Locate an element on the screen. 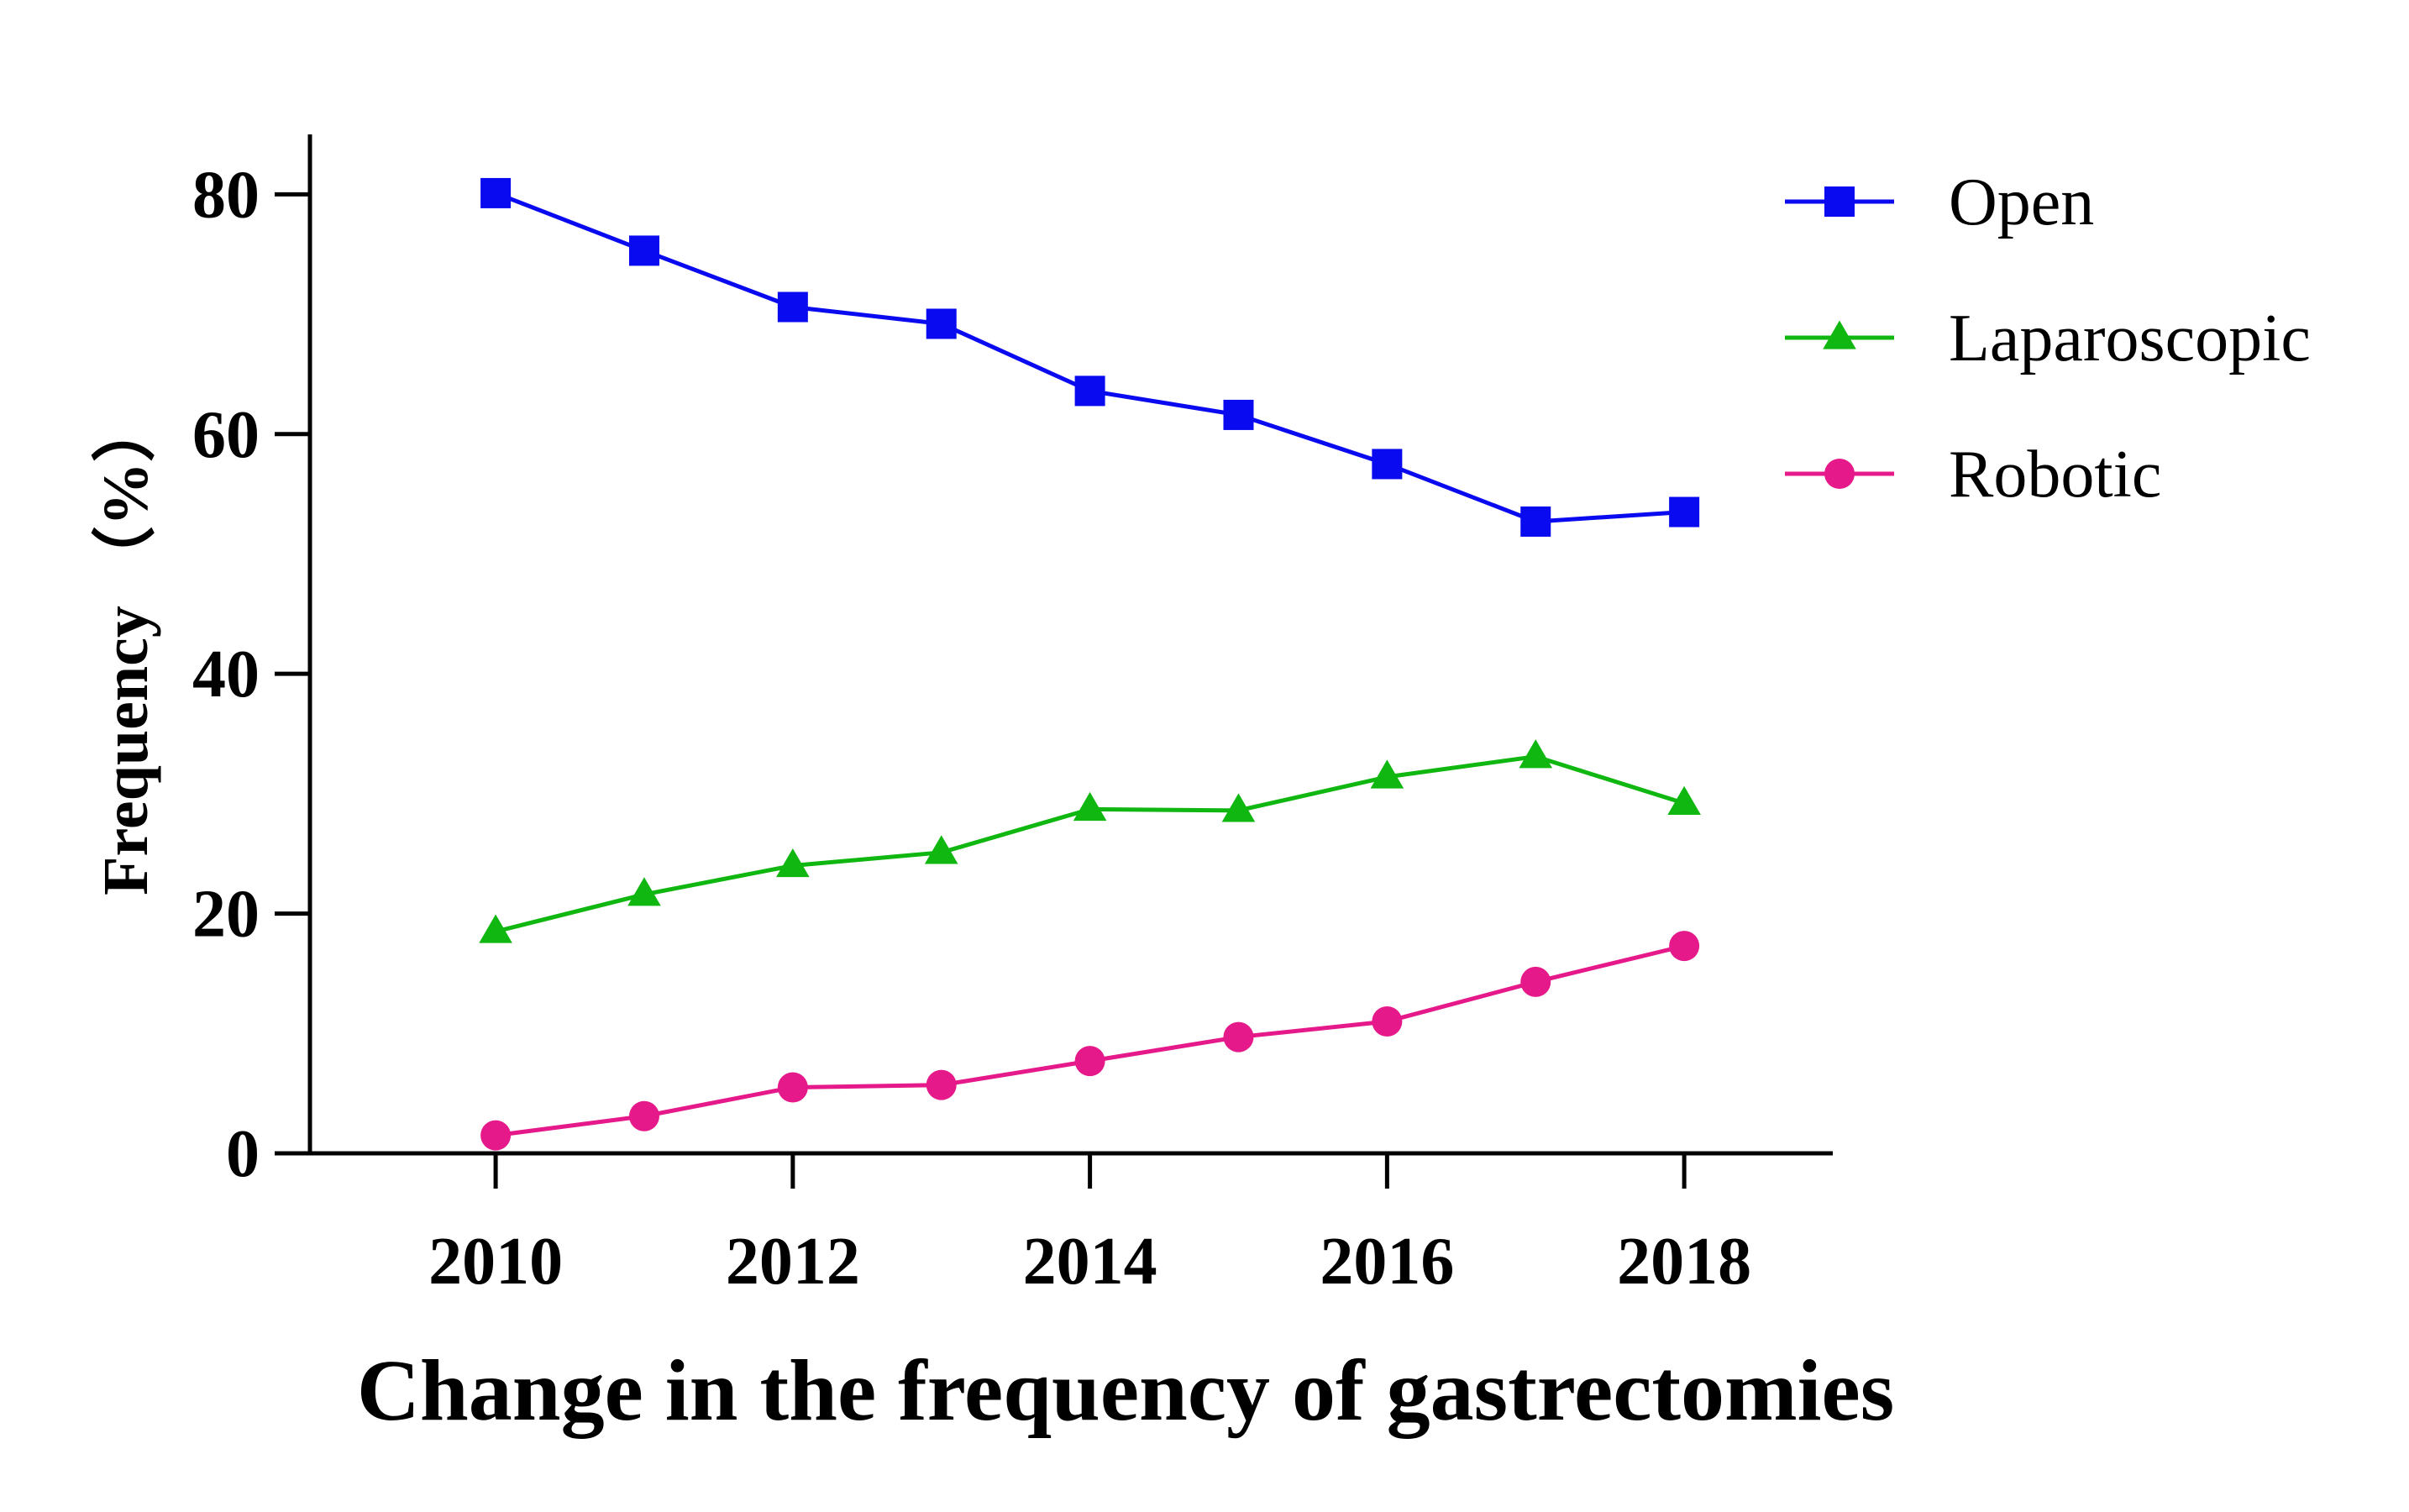 This screenshot has width=2409, height=1512. x-tick-label: 2014 is located at coordinates (1090, 1262).